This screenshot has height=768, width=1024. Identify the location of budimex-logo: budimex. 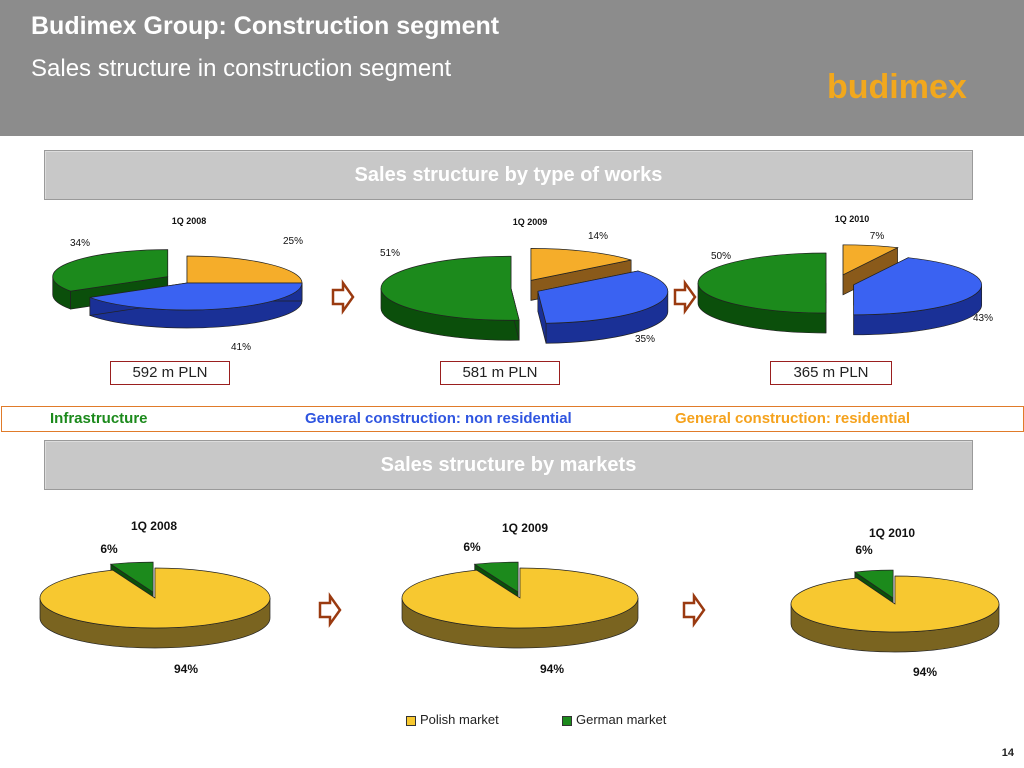
(897, 87).